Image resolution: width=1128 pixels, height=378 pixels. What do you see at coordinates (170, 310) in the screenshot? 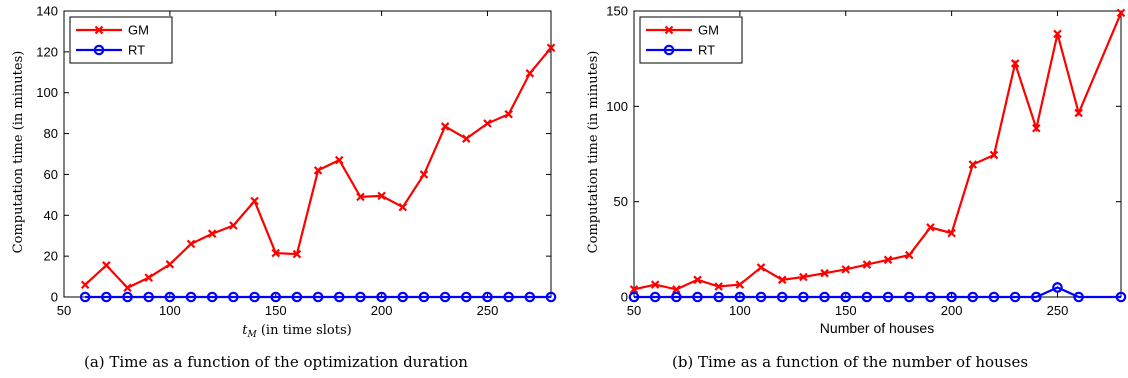
I see `chart-a-x-tick-label: 100` at bounding box center [170, 310].